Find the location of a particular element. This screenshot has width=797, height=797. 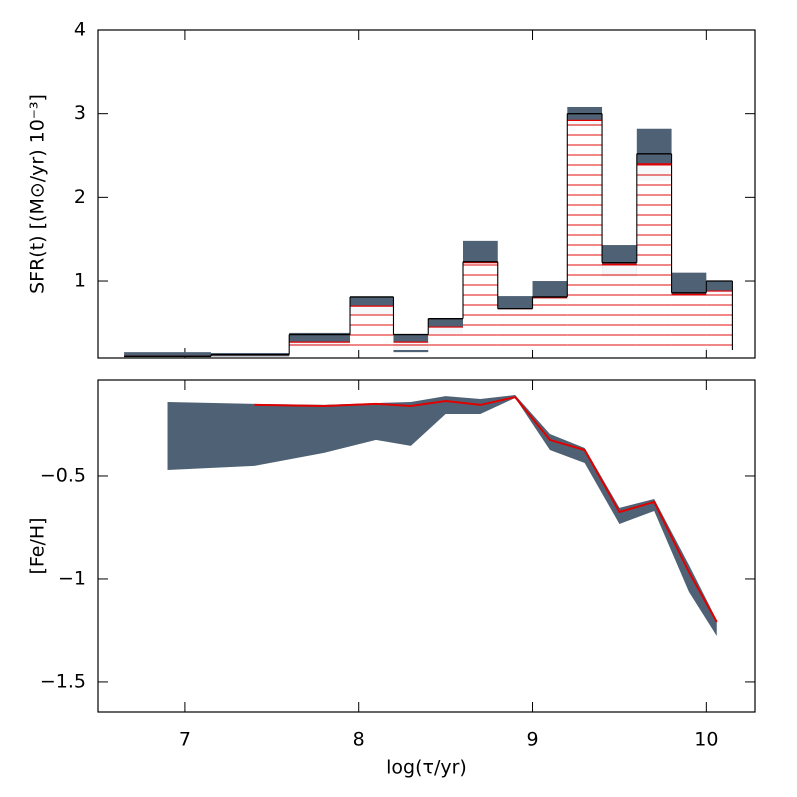

x-tick-label: 9 is located at coordinates (532, 740).